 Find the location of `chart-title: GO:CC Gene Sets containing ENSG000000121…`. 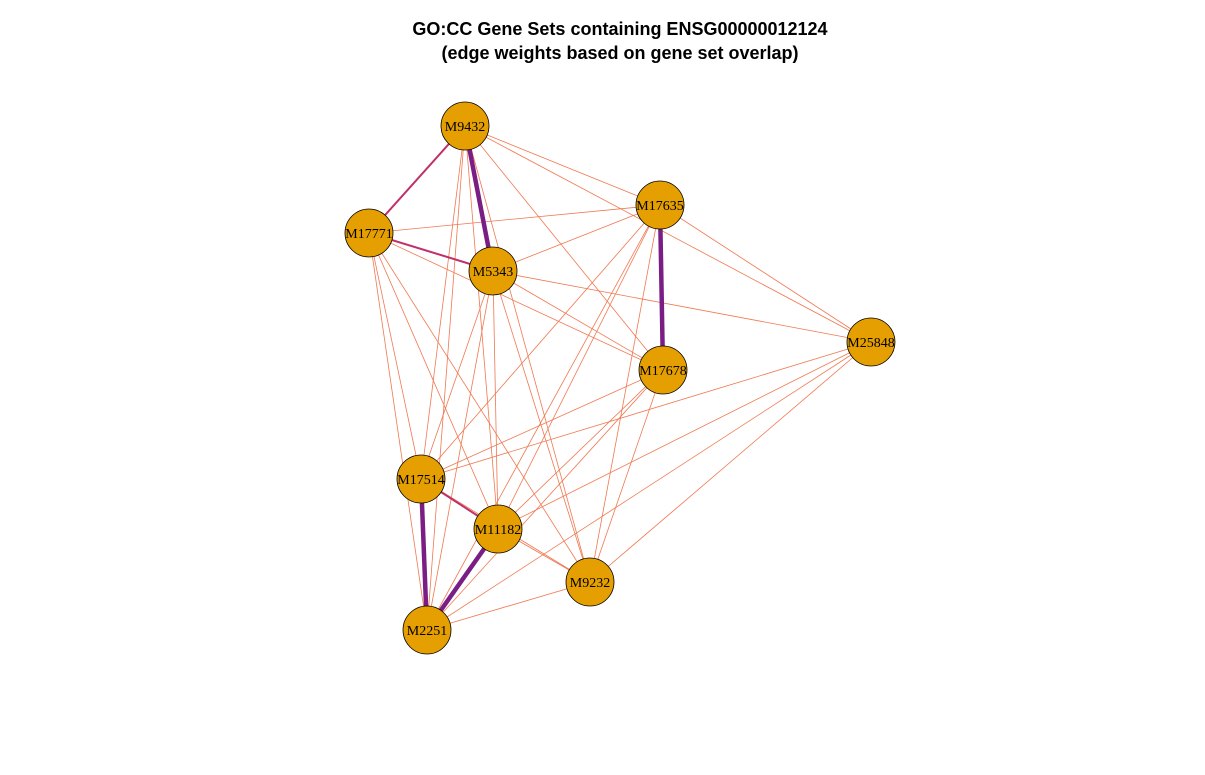

chart-title: GO:CC Gene Sets containing ENSG000000121… is located at coordinates (620, 29).